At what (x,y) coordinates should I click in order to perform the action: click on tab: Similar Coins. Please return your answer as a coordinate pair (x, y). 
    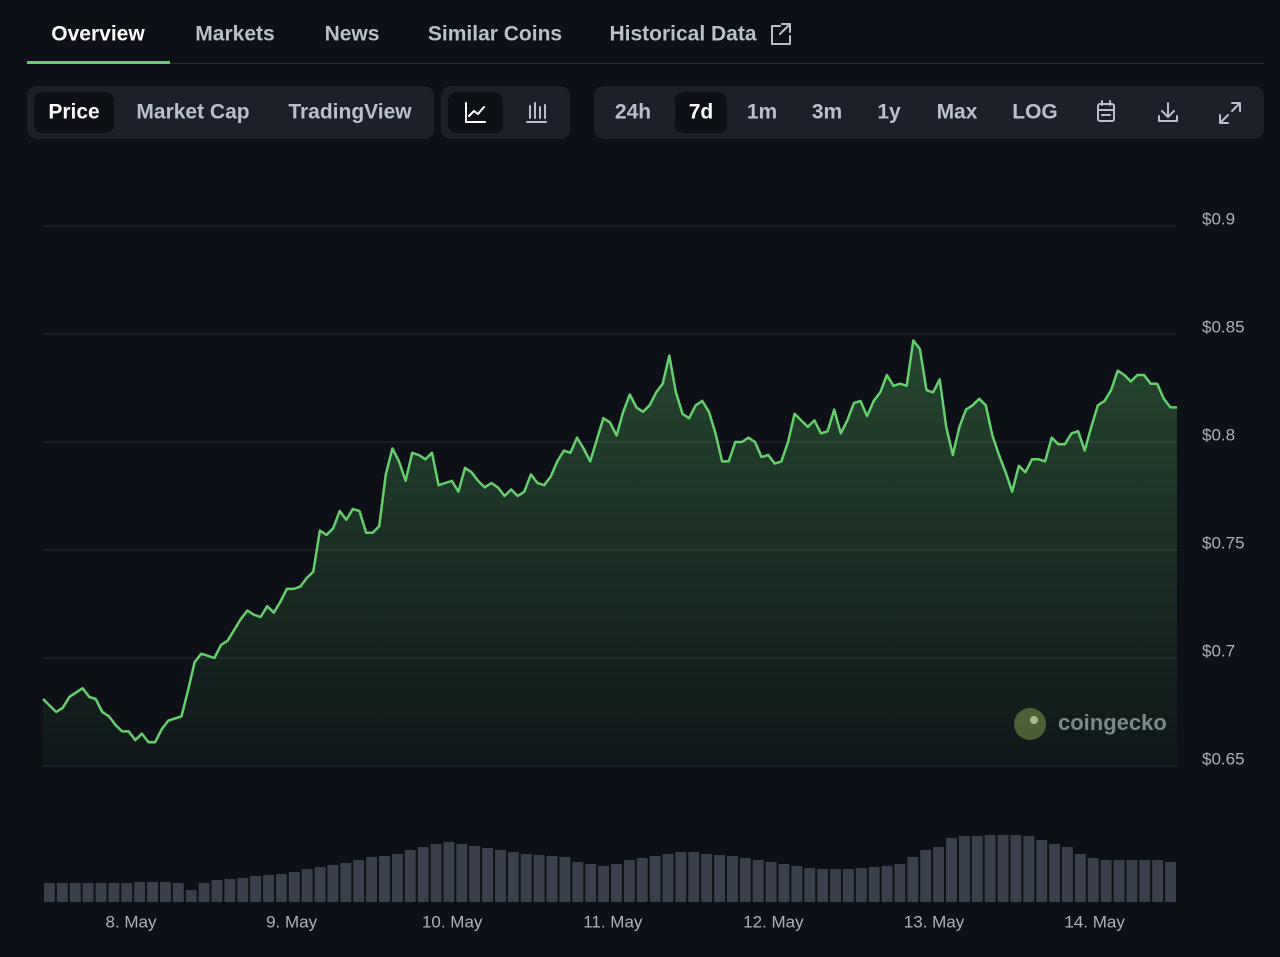
    Looking at the image, I should click on (495, 34).